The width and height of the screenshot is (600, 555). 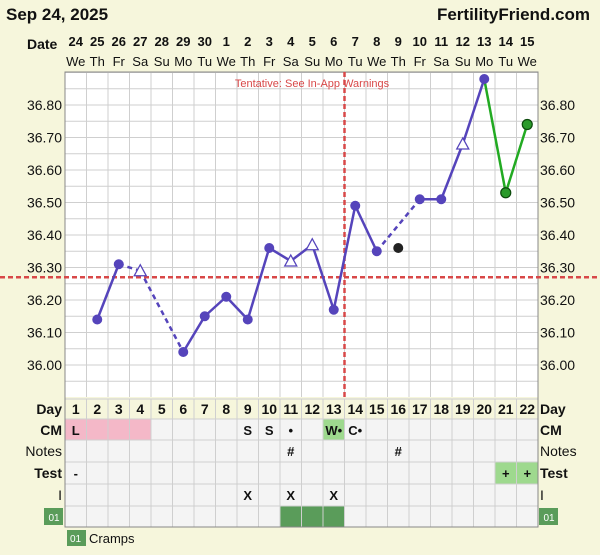 What do you see at coordinates (162, 409) in the screenshot?
I see `cycle-day-label: 5` at bounding box center [162, 409].